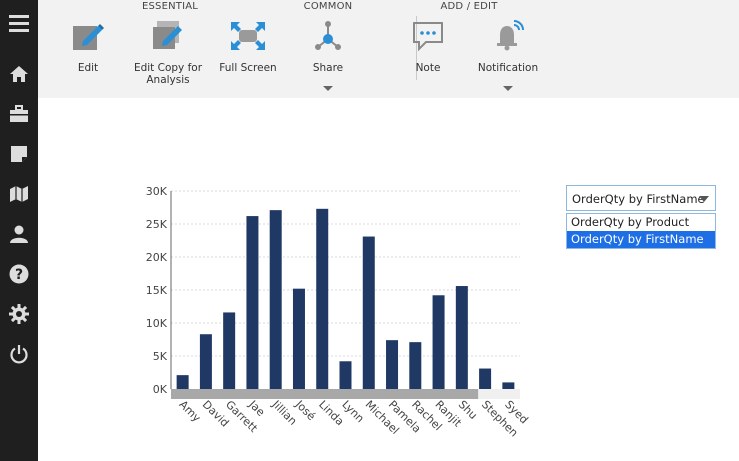  What do you see at coordinates (328, 88) in the screenshot?
I see `share-dropdown-caret` at bounding box center [328, 88].